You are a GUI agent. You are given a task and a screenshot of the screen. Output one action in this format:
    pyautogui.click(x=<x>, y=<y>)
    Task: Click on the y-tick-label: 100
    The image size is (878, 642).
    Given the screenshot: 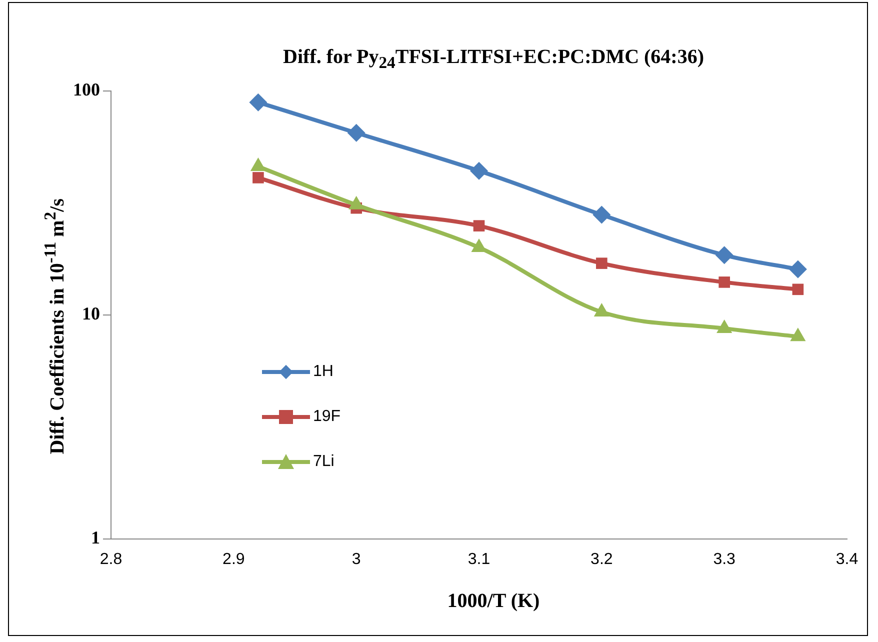 What is the action you would take?
    pyautogui.click(x=86, y=90)
    